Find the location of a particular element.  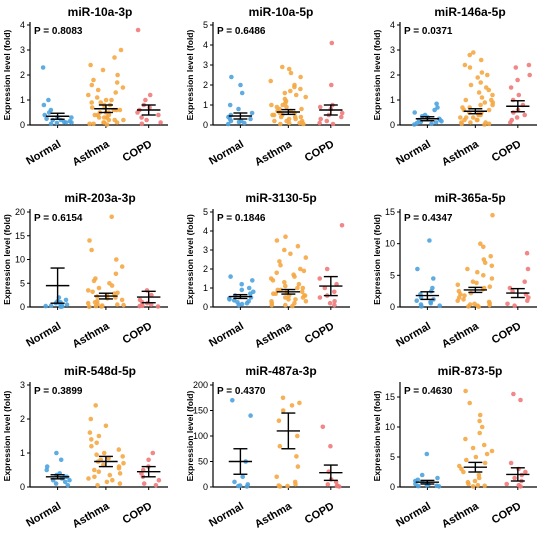

panel-title: miR-365a-5p is located at coordinates (469, 198).